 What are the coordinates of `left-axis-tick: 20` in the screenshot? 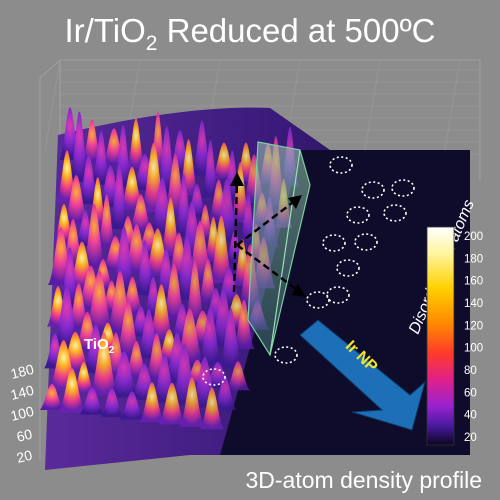 It's located at (24, 456).